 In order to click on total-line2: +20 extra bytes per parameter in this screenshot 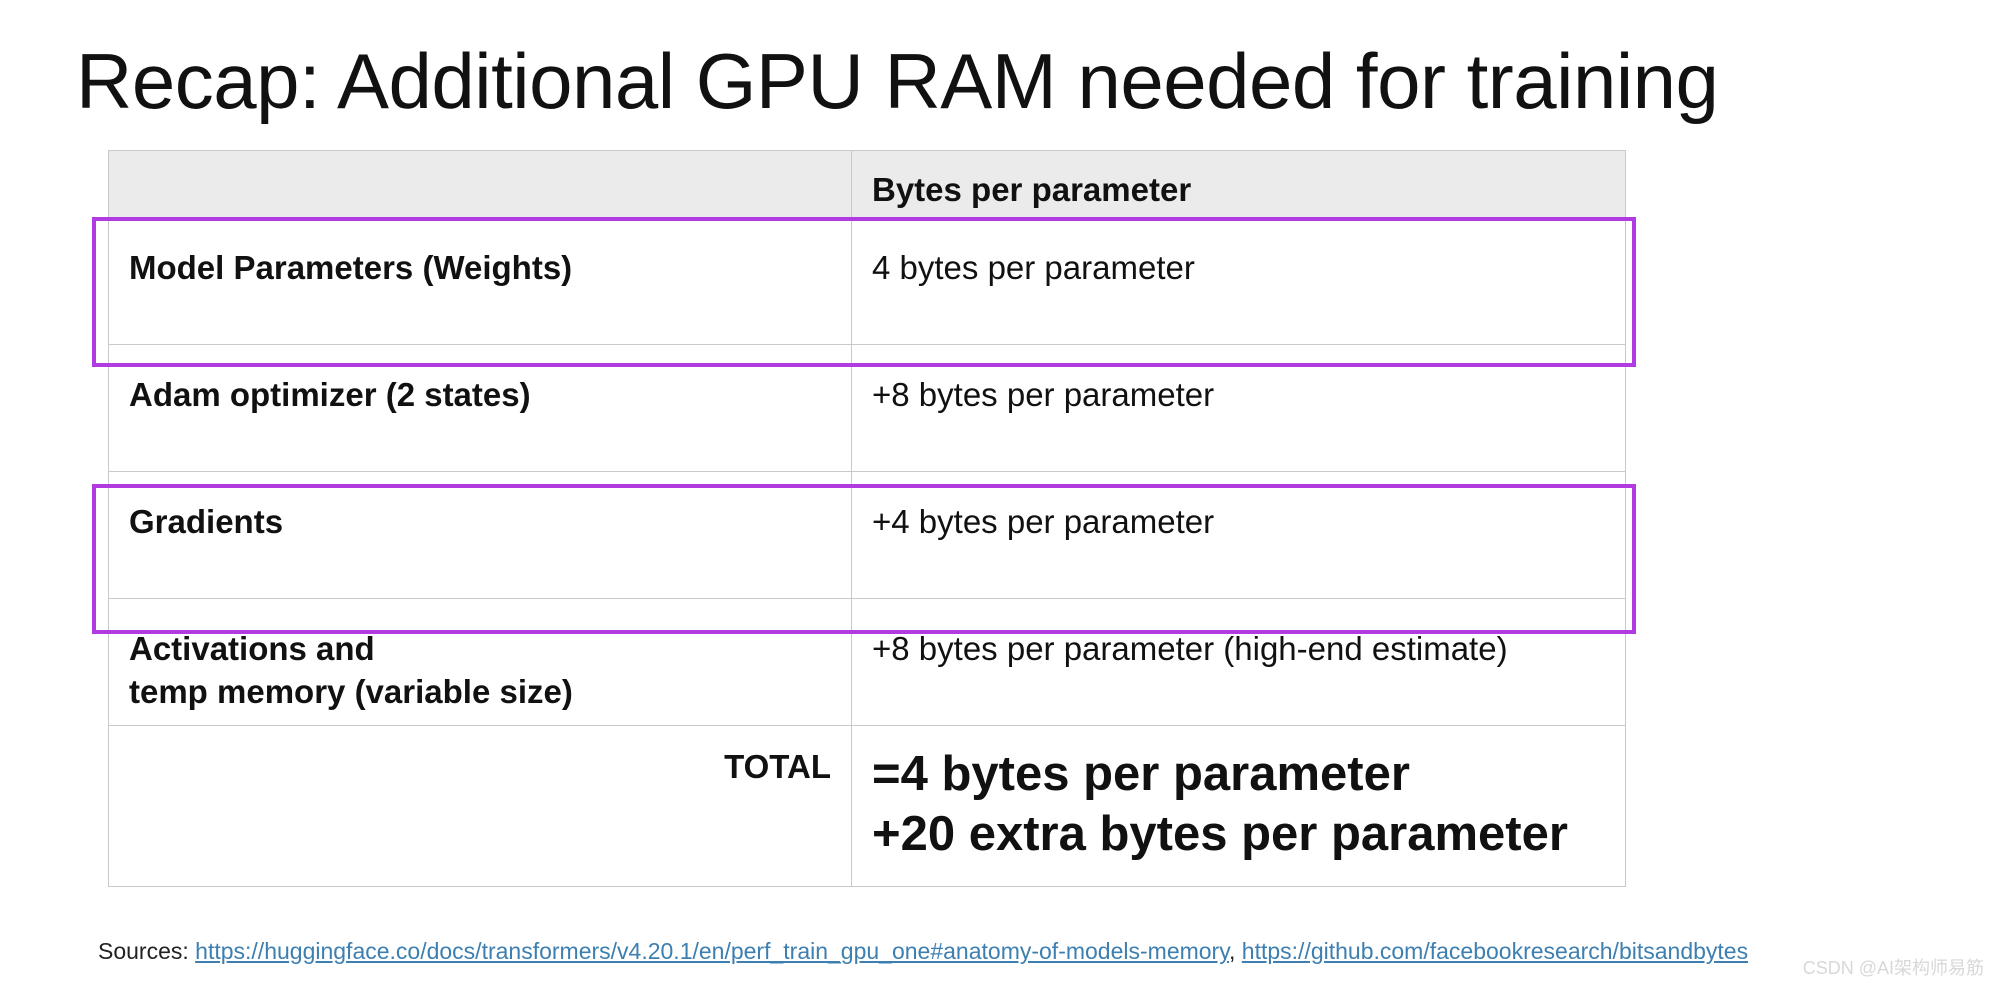, I will do `click(1220, 834)`.